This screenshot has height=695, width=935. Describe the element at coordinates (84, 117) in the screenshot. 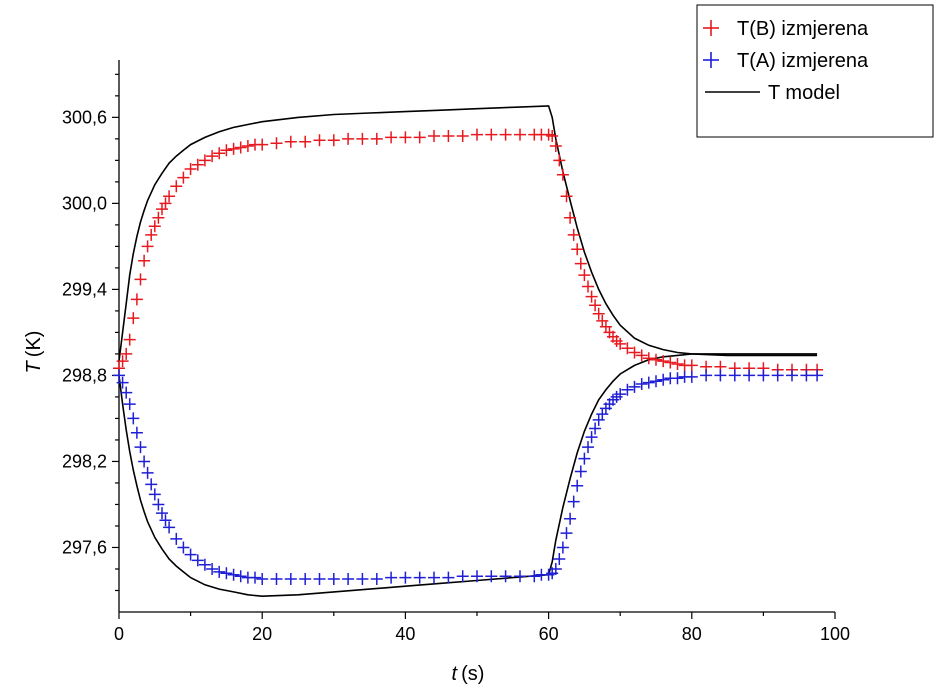

I see `y-tick-label: 300,6` at that location.